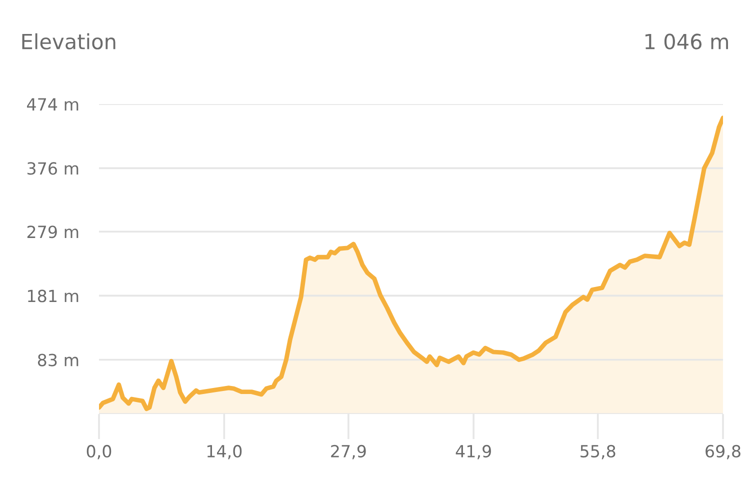  Describe the element at coordinates (99, 452) in the screenshot. I see `x-tick-label: 0,0` at that location.